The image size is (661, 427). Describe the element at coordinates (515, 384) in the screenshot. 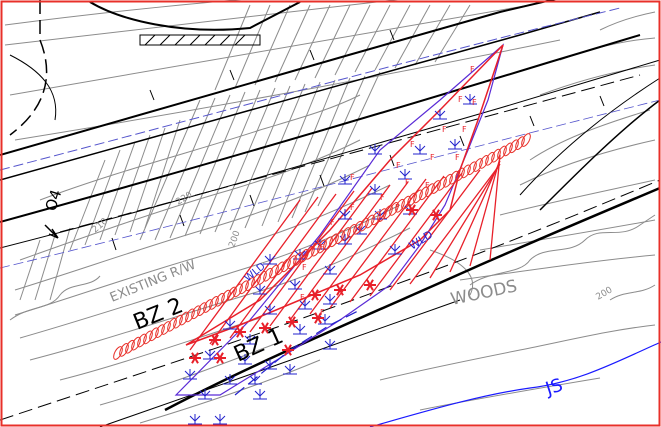

I see `stream-line` at that location.